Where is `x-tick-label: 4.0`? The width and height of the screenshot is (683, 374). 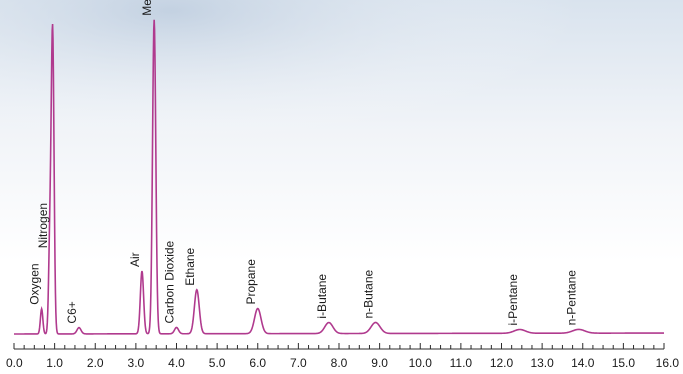 x-tick-label: 4.0 is located at coordinates (176, 363).